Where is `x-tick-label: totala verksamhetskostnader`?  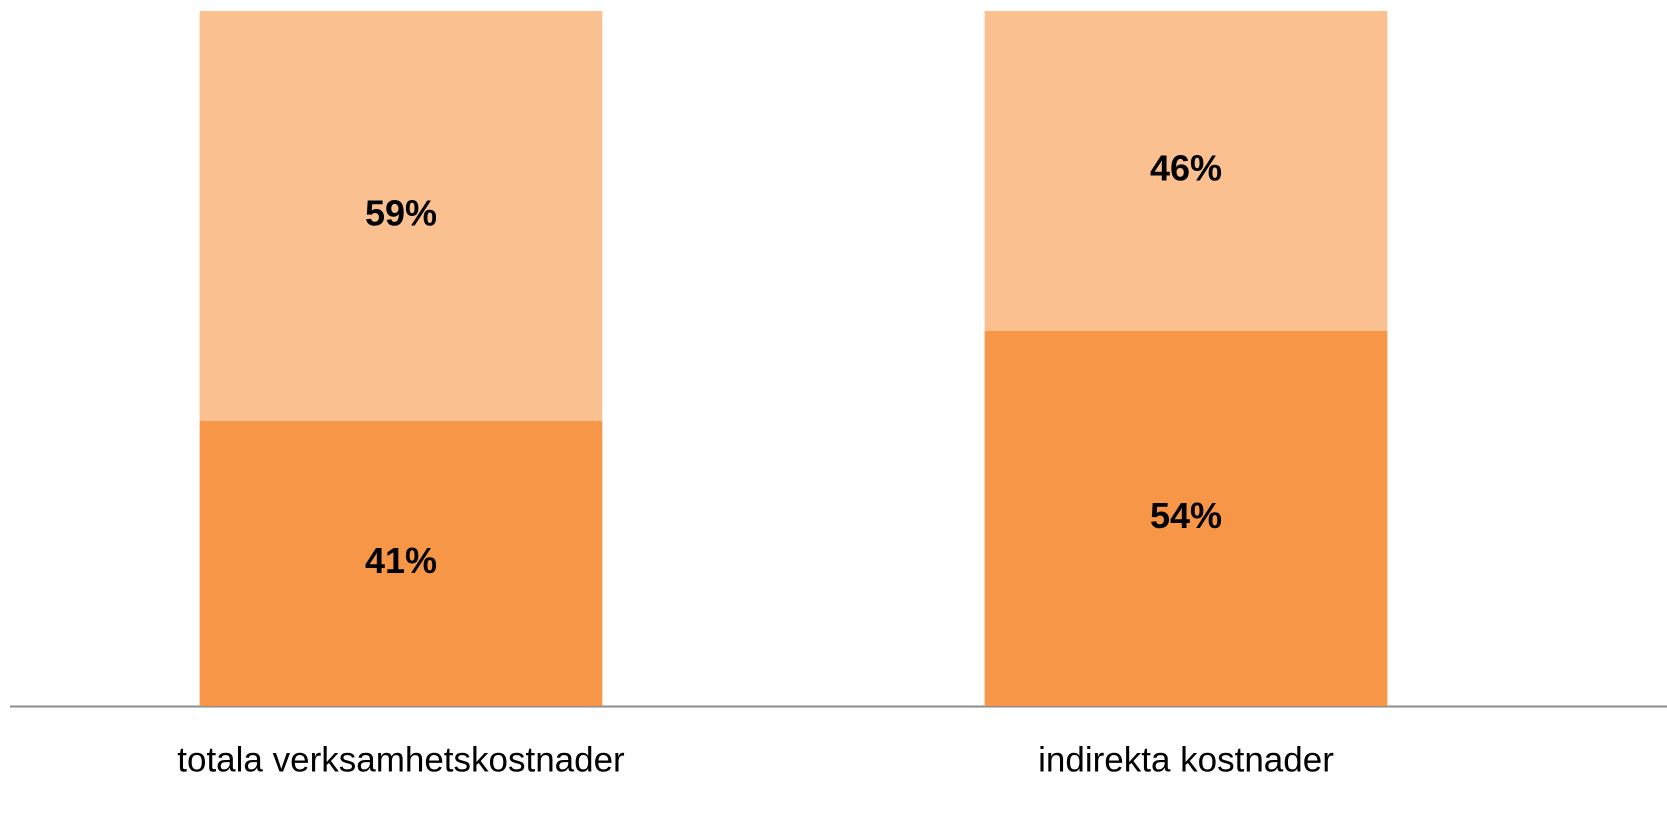
x-tick-label: totala verksamhetskostnader is located at coordinates (401, 759).